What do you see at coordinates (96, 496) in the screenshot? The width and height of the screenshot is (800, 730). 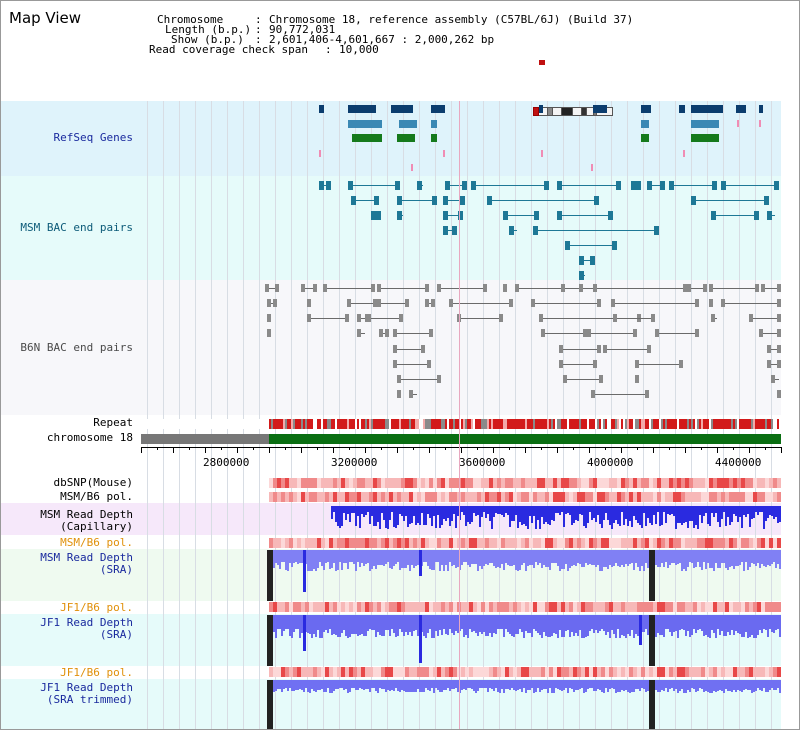 I see `track-label-msm-b6-pol: MSM/B6 pol.` at bounding box center [96, 496].